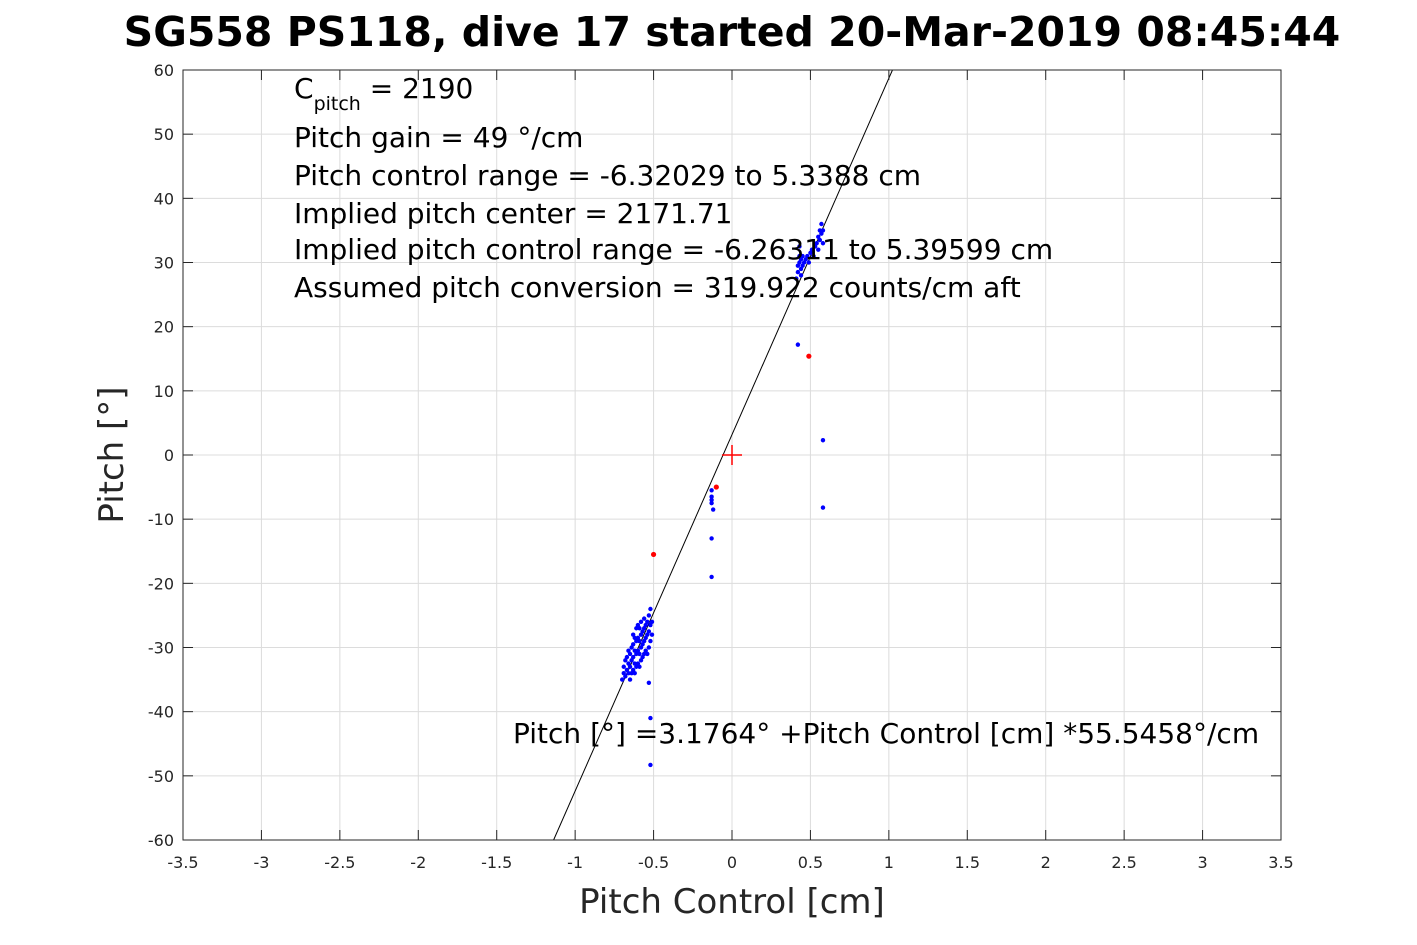 The height and width of the screenshot is (945, 1417). Describe the element at coordinates (161, 840) in the screenshot. I see `y-tick-label: -60` at that location.